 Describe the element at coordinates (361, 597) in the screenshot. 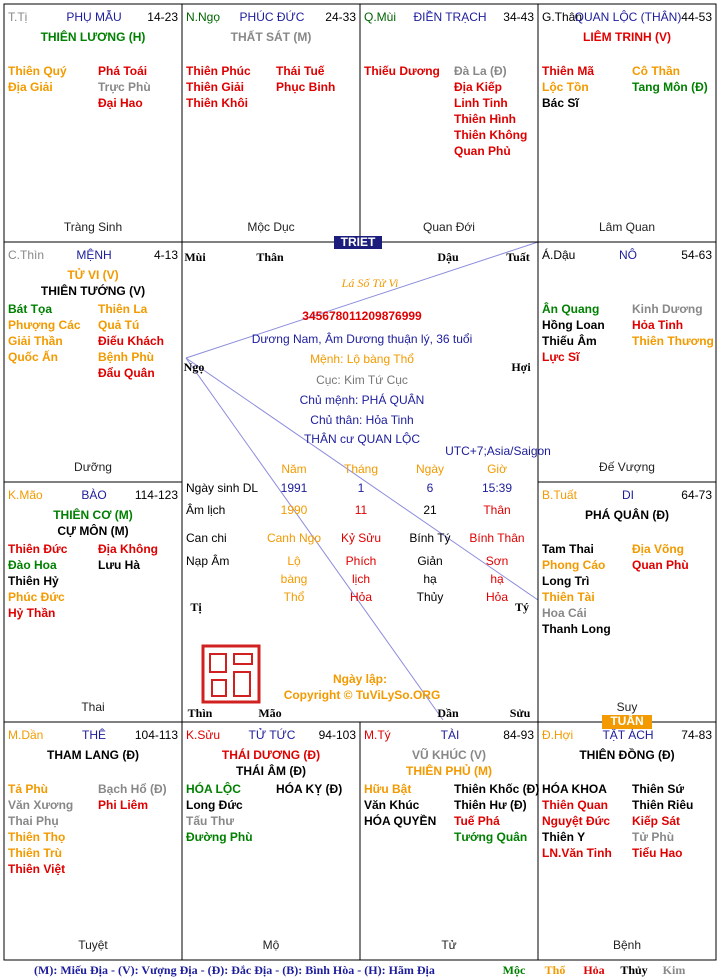

I see `table-cell: Hỏa` at that location.